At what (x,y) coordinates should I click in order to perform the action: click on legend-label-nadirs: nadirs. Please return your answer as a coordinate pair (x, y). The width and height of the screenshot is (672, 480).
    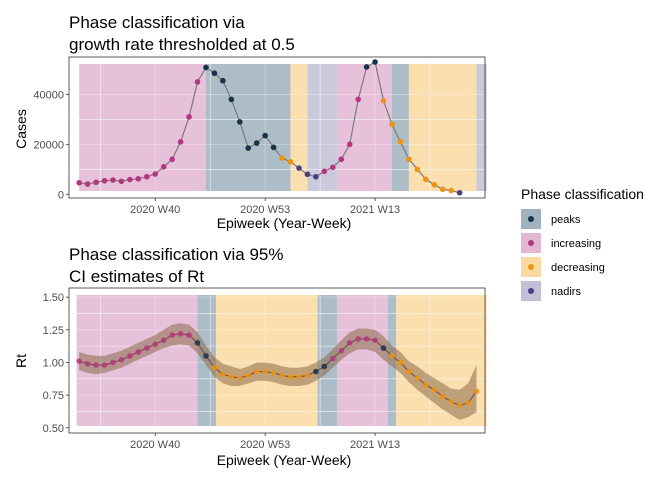
    Looking at the image, I should click on (566, 292).